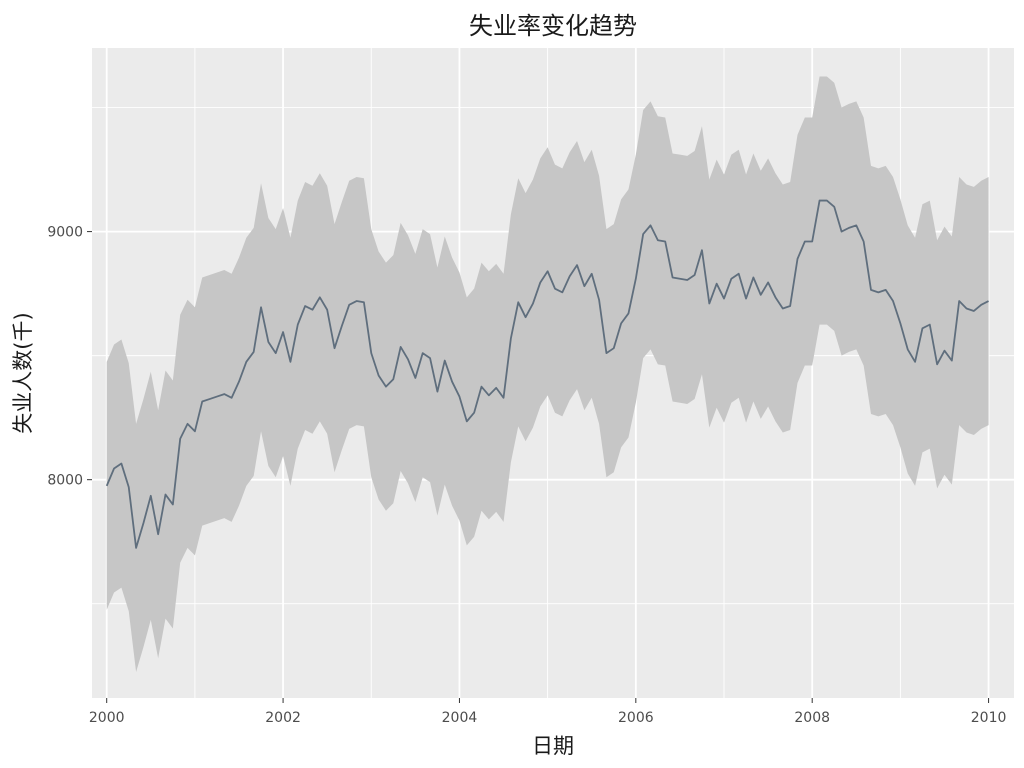 The height and width of the screenshot is (768, 1024). What do you see at coordinates (23, 372) in the screenshot?
I see `y-axis-title: 失业人数(千)` at bounding box center [23, 372].